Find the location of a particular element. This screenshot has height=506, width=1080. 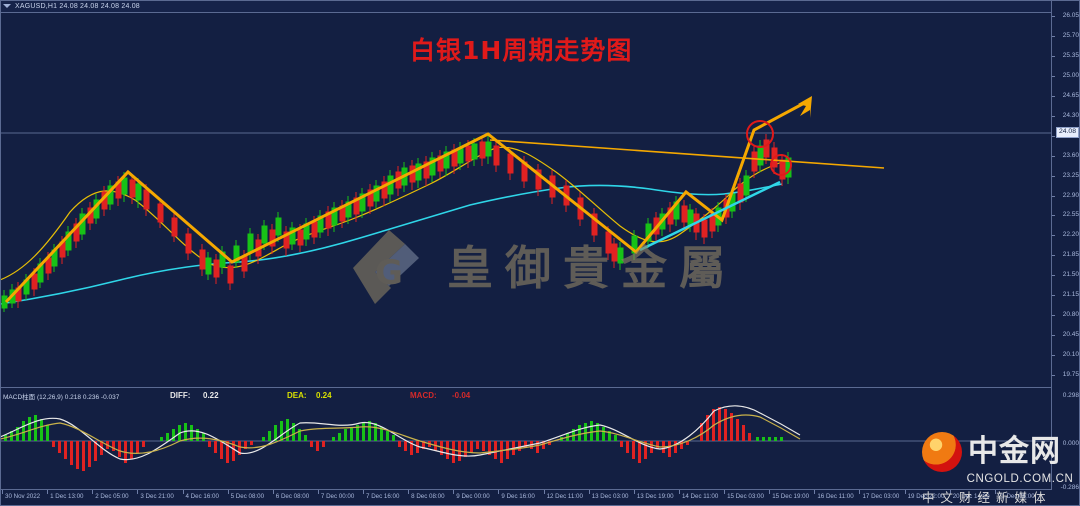

price-tick-label: 21.15 is located at coordinates (1070, 295).